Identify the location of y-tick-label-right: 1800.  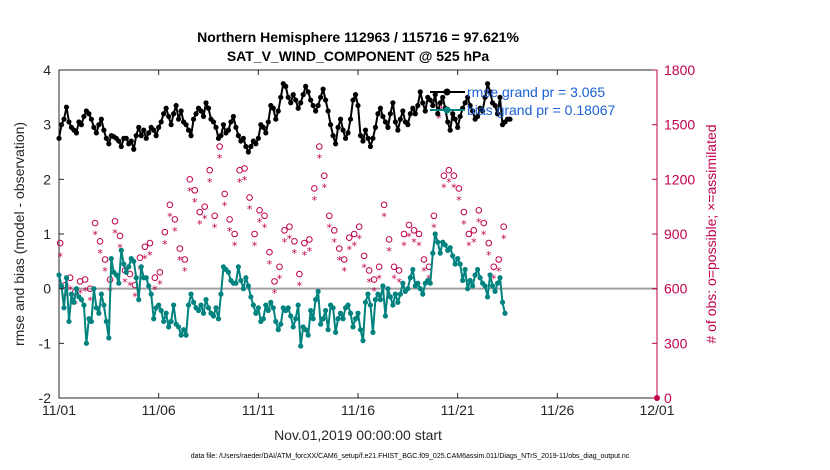
(679, 70).